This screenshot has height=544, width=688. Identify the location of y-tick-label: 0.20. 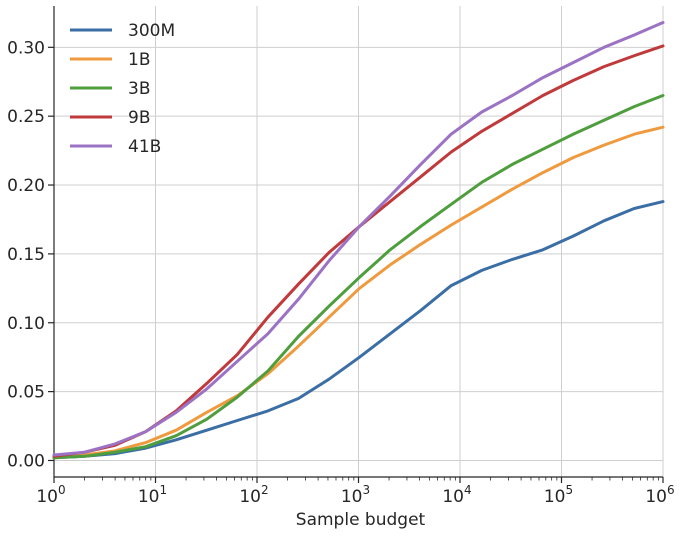
(26, 186).